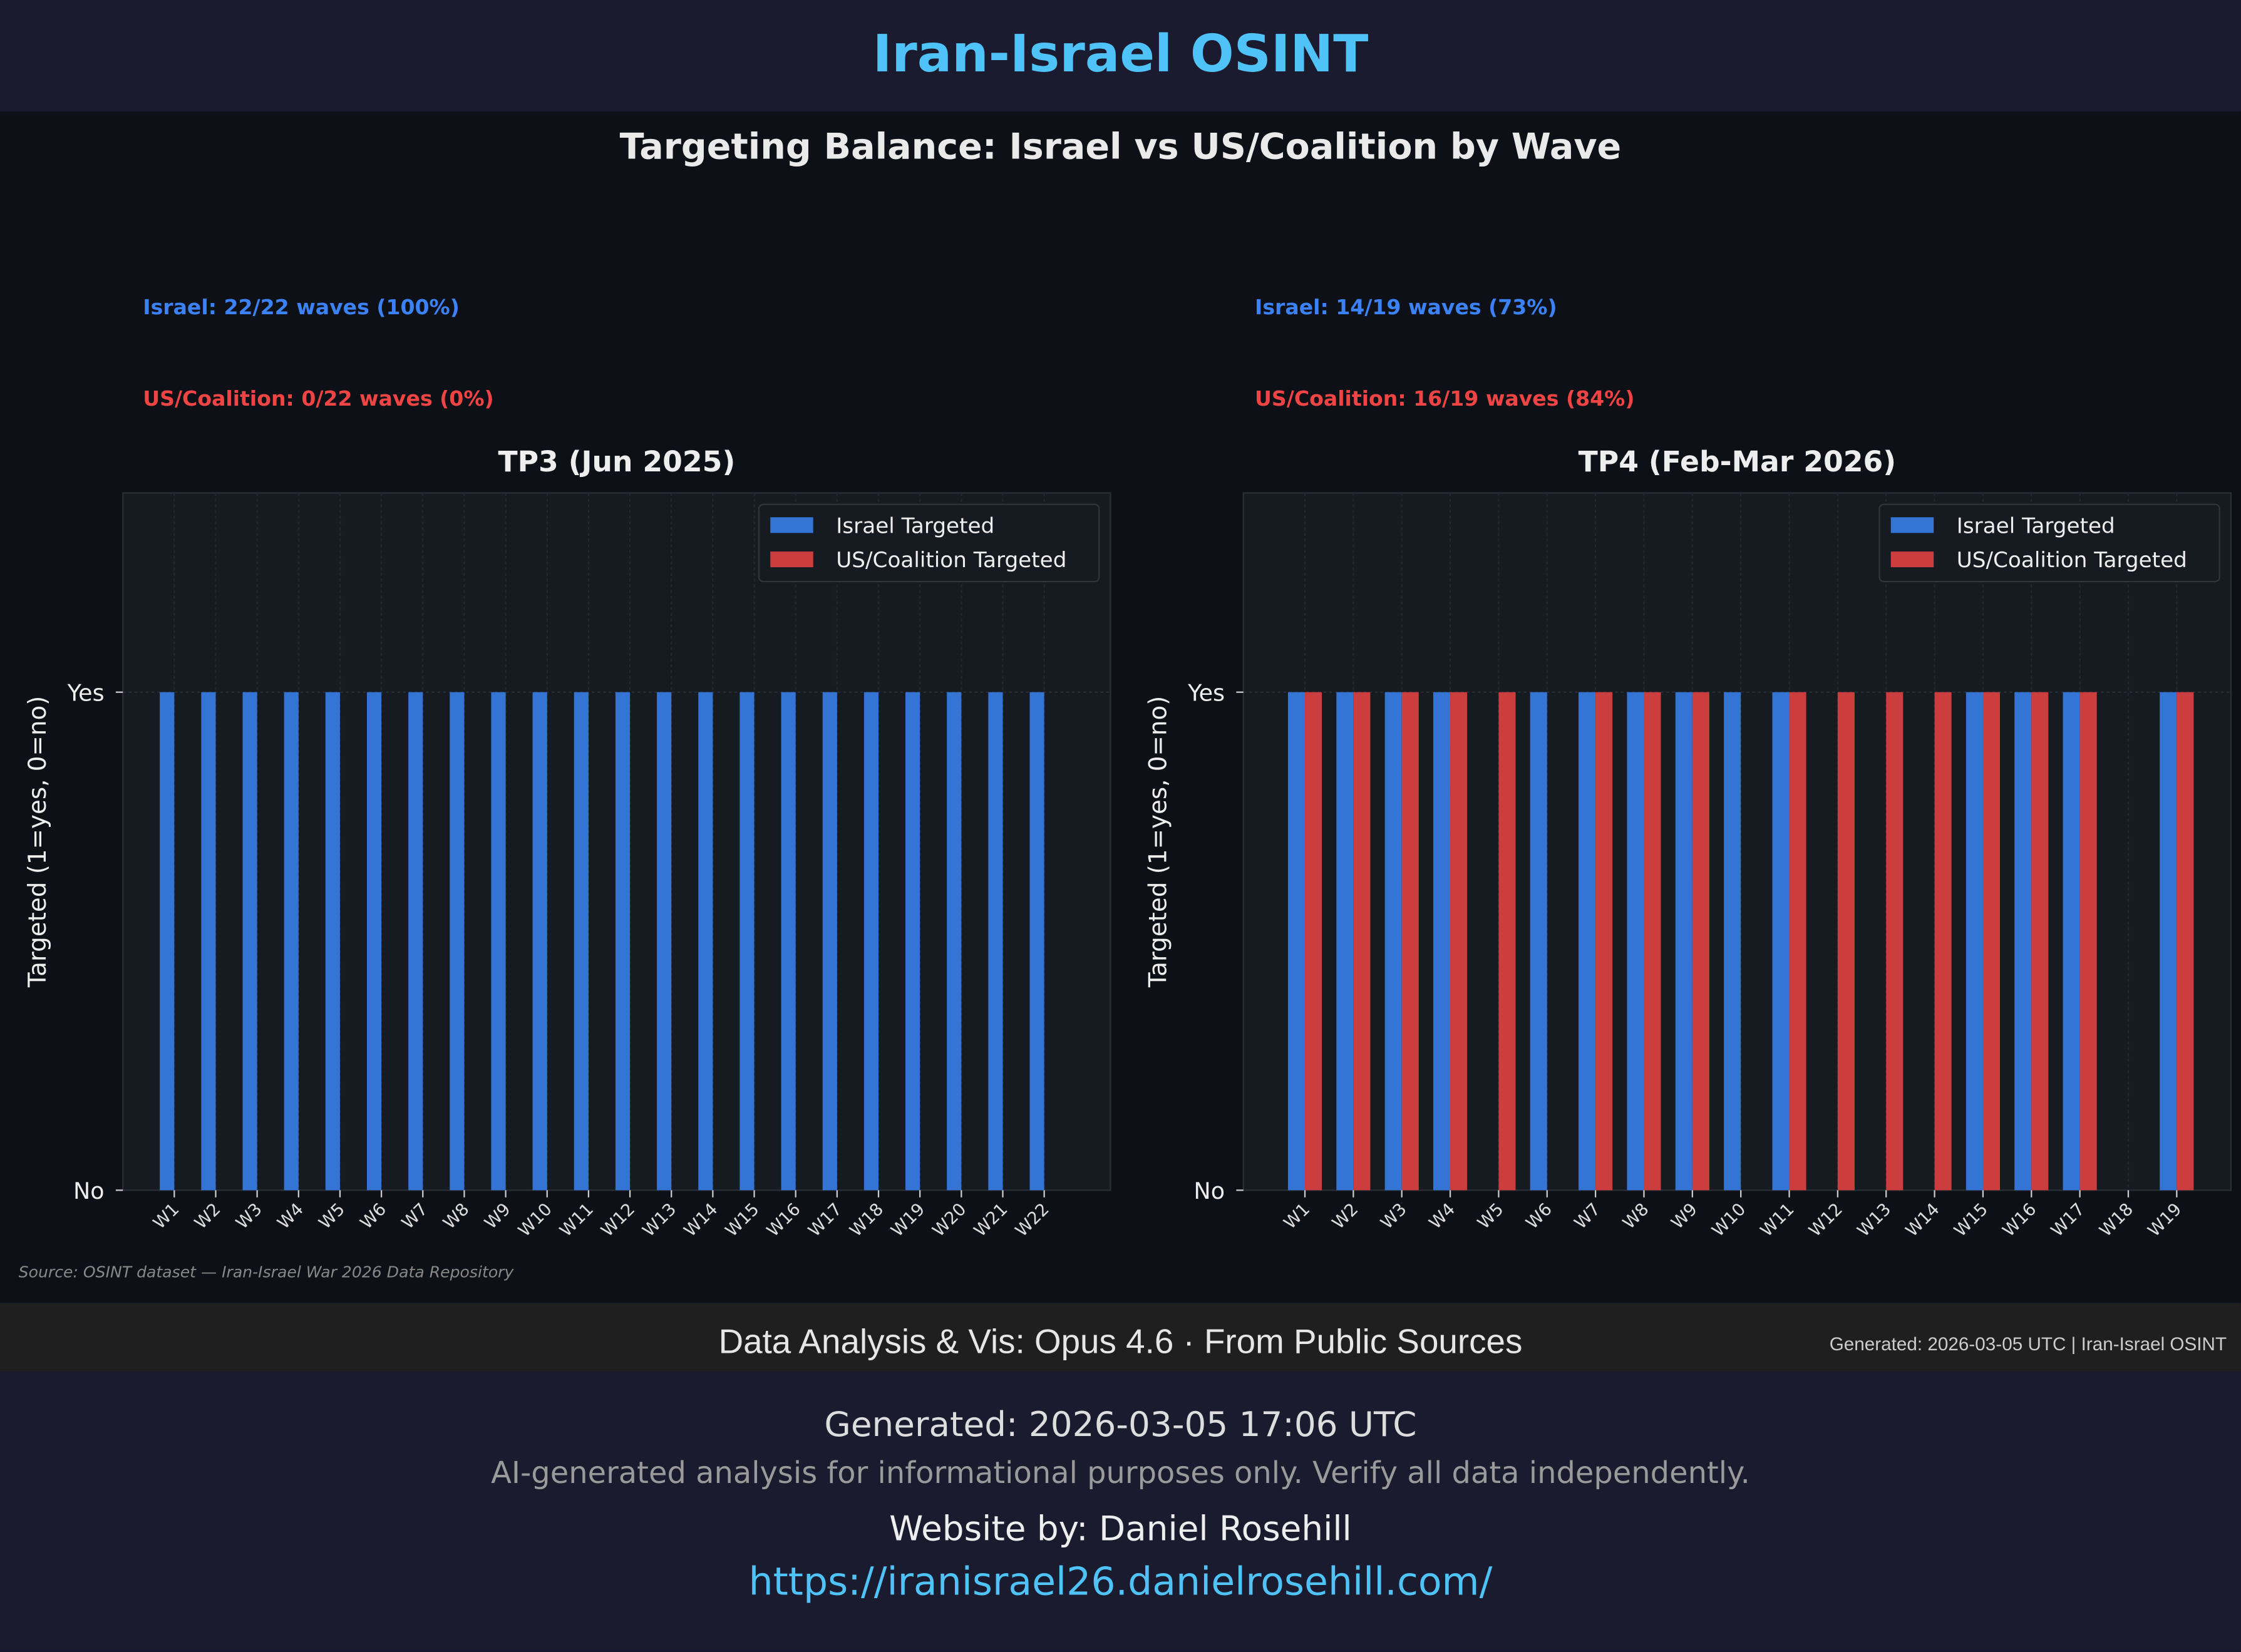 The height and width of the screenshot is (1652, 2241). I want to click on us-bar-W5, so click(1507, 941).